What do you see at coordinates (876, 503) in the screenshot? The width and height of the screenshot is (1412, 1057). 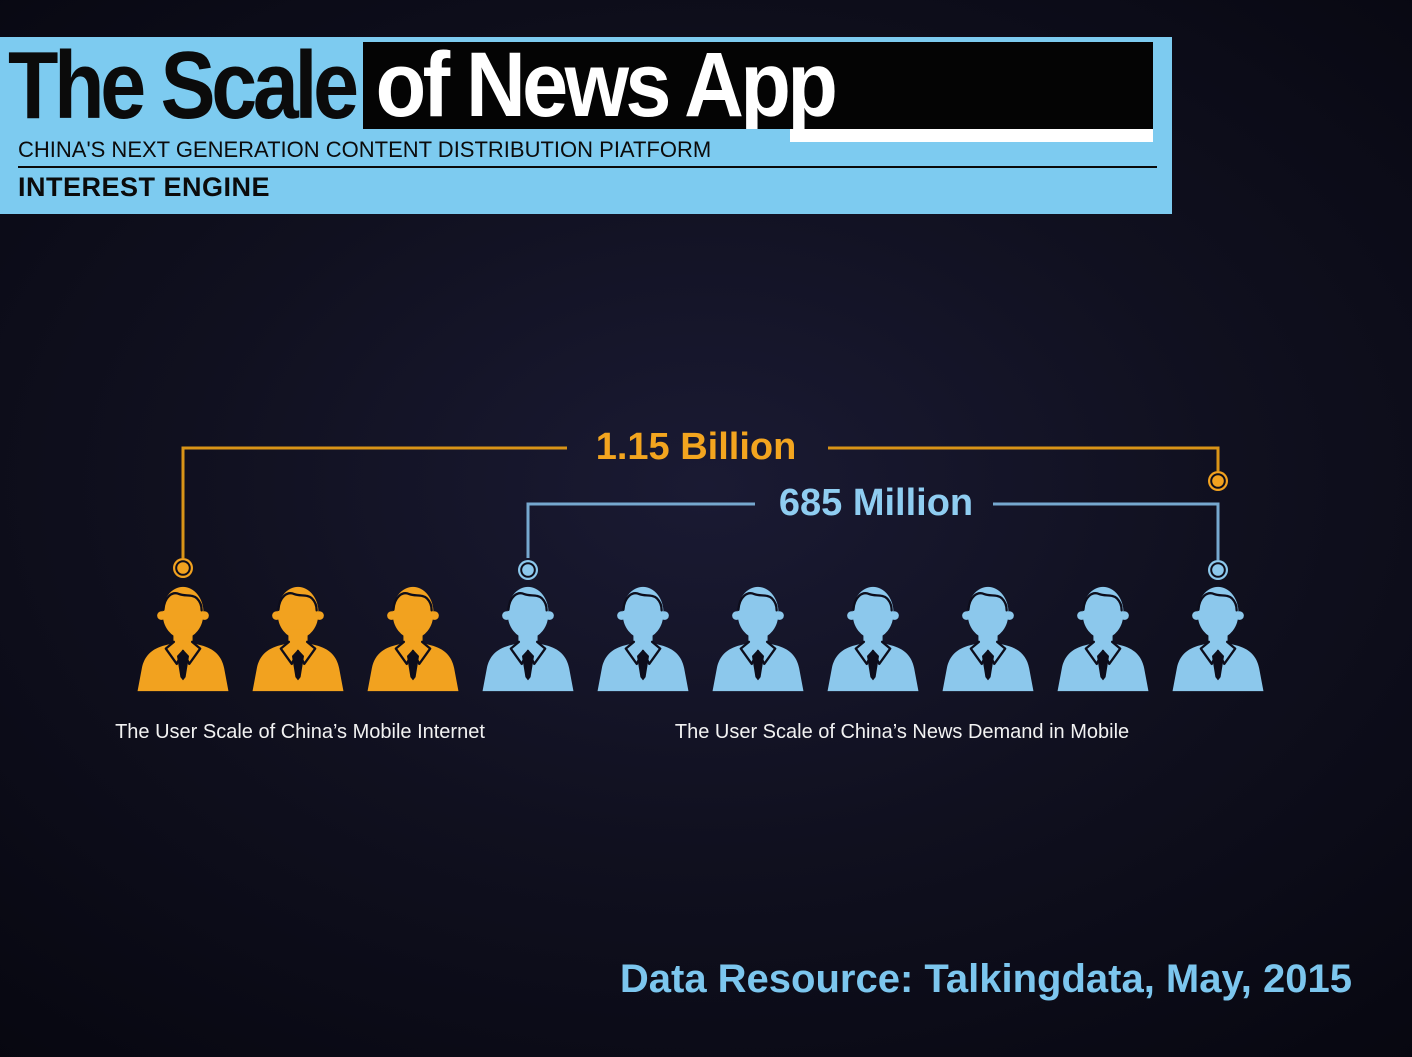 I see `value-label-news-demand: 685 Million` at bounding box center [876, 503].